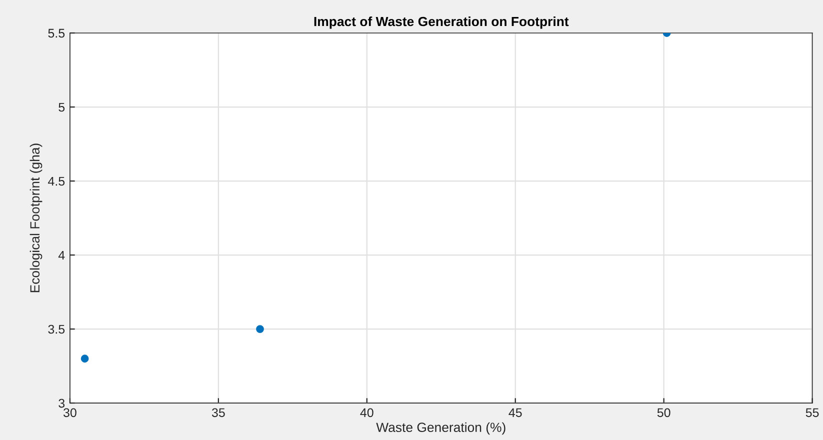  What do you see at coordinates (61, 107) in the screenshot?
I see `y-tick-label: 5` at bounding box center [61, 107].